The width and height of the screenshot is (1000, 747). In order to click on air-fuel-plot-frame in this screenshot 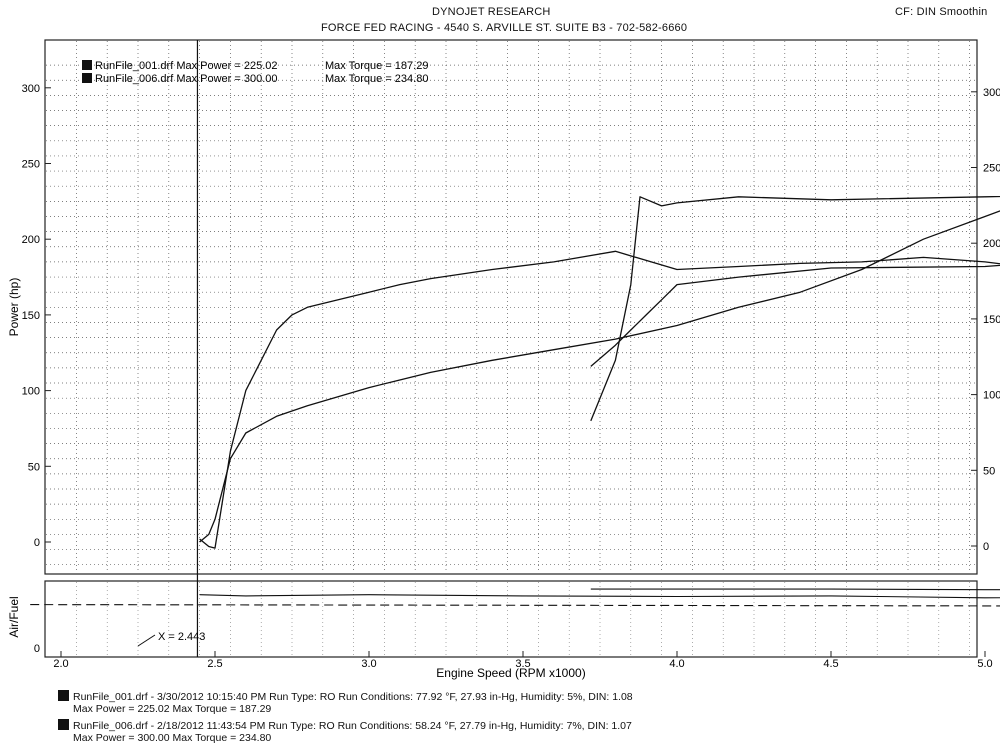, I will do `click(511, 619)`.